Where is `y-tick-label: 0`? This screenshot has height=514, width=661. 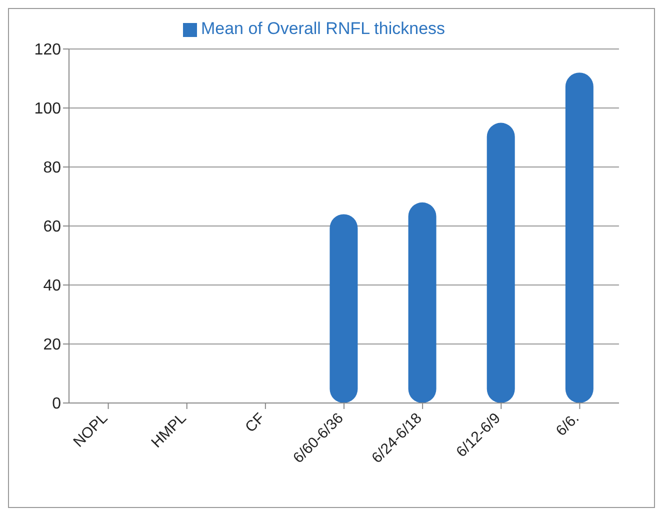
y-tick-label: 0 is located at coordinates (57, 404).